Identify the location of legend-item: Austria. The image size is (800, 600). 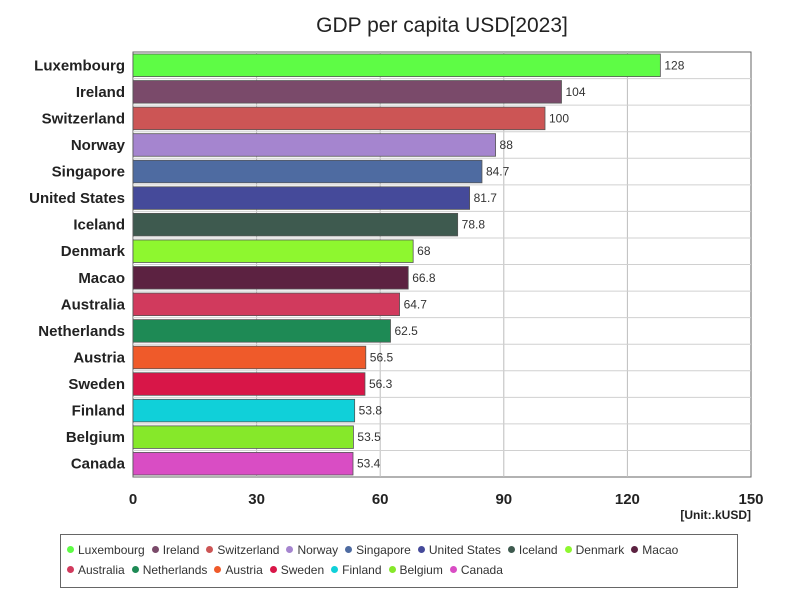
(238, 570).